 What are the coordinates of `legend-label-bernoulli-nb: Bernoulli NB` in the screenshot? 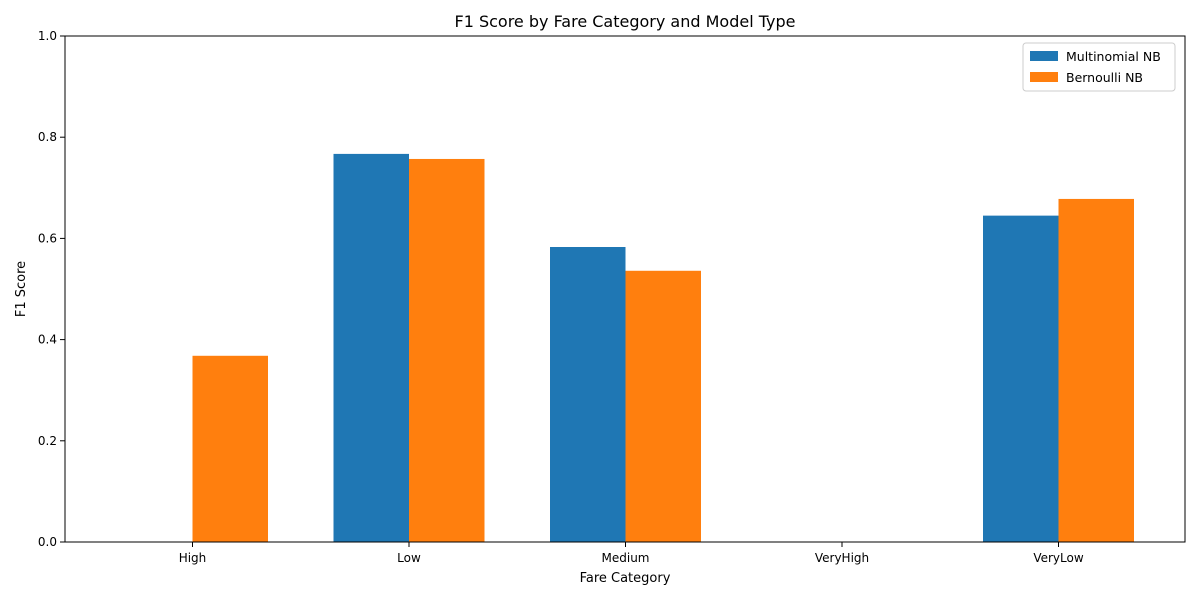 It's located at (1104, 77).